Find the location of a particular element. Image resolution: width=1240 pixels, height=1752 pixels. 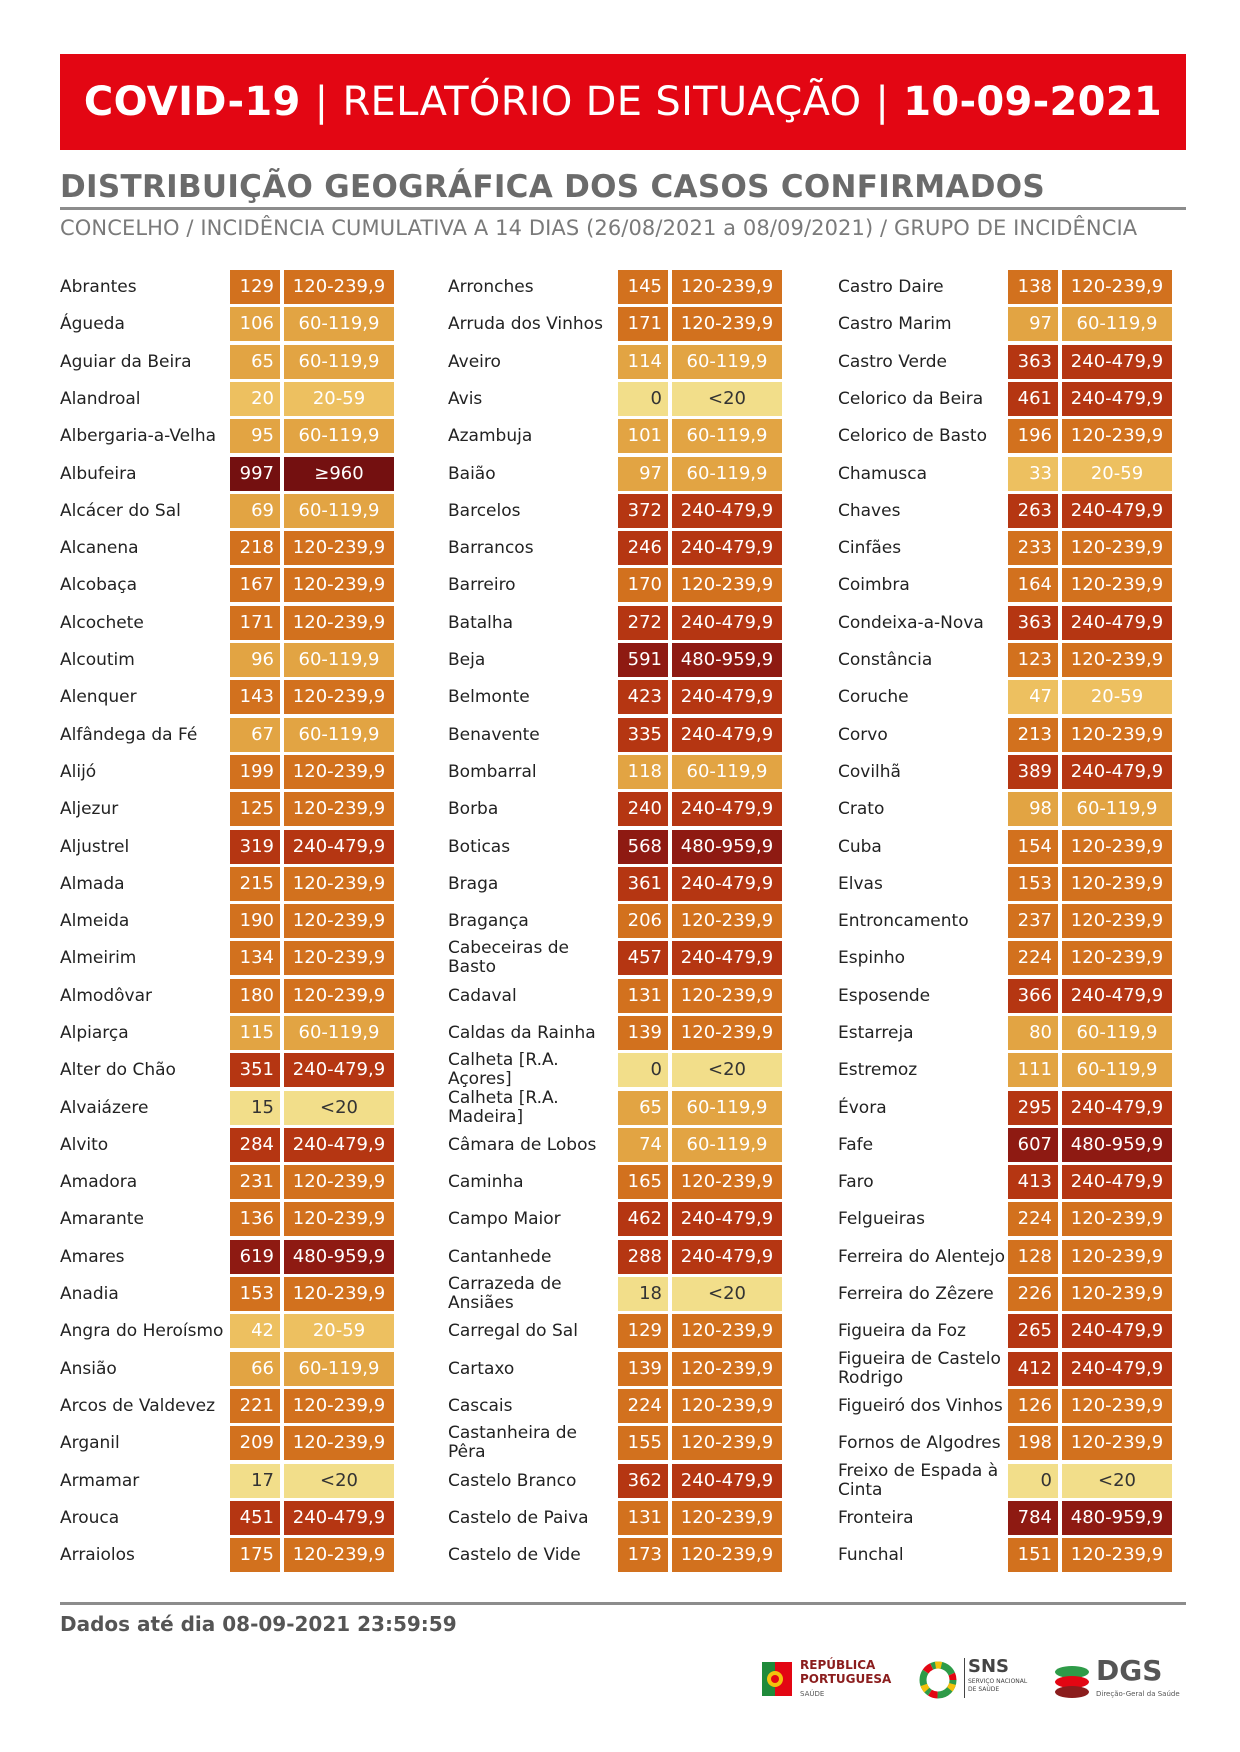

sns-logo: SNS SERVIÇO NACIONAL DE SAÚDE is located at coordinates (974, 1681).